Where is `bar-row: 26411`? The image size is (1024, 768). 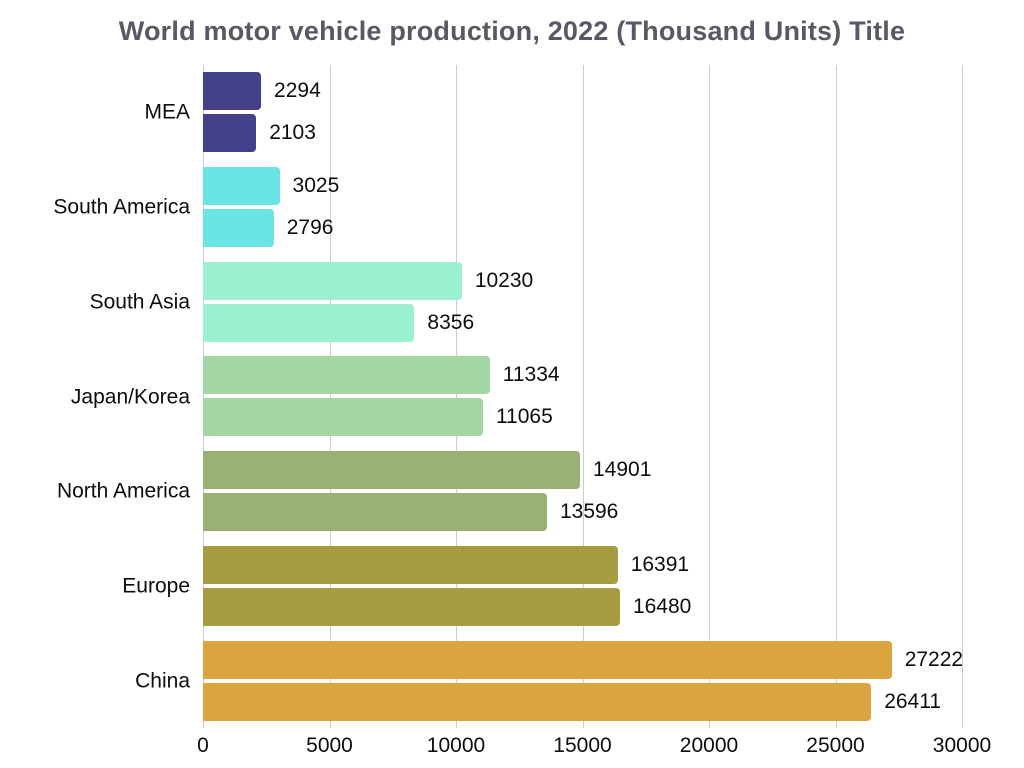
bar-row: 26411 is located at coordinates (582, 701).